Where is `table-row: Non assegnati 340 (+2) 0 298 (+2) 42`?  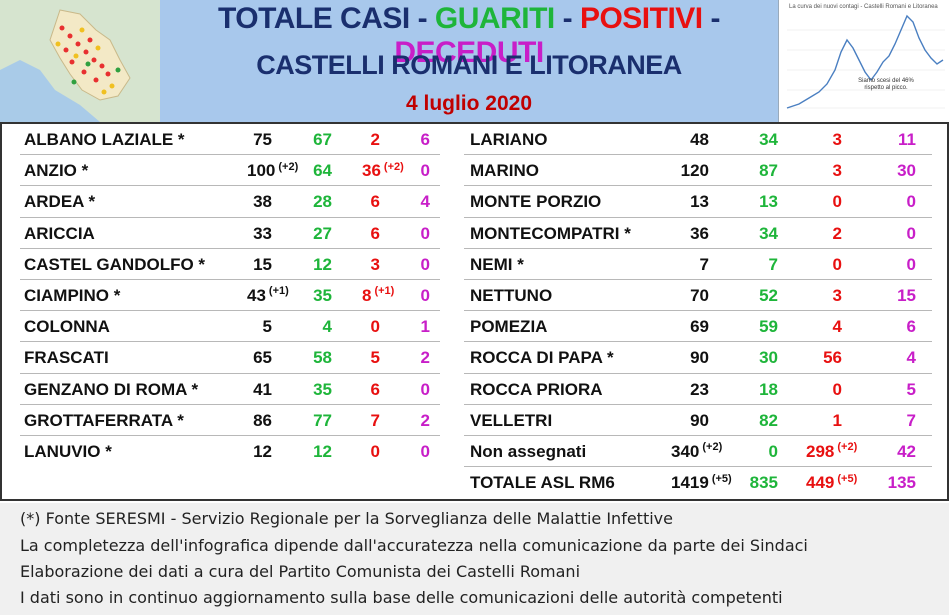 table-row: Non assegnati 340 (+2) 0 298 (+2) 42 is located at coordinates (474, 452).